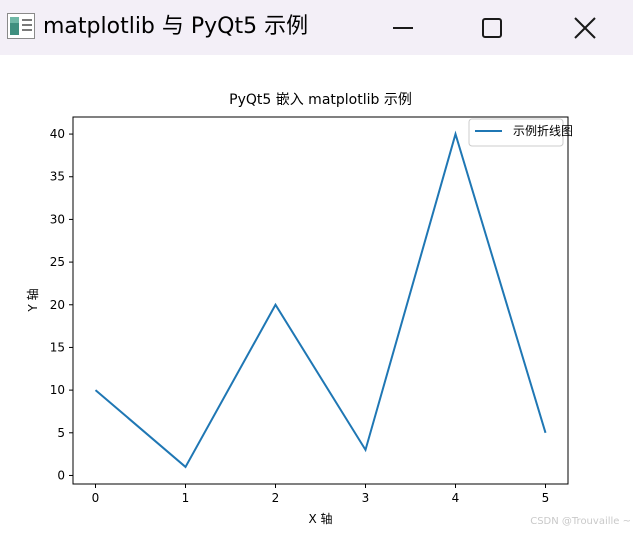 This screenshot has width=633, height=536. Describe the element at coordinates (543, 130) in the screenshot. I see `legend-label: 示例折线图` at that location.